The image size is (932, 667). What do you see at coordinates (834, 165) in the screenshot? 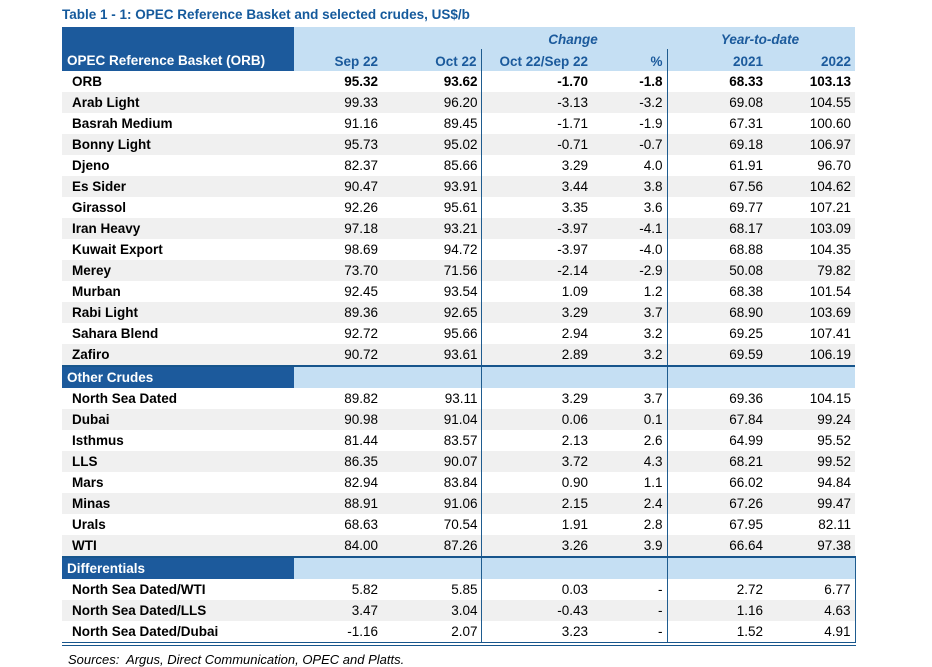
I see `cell-2022: 96.70` at bounding box center [834, 165].